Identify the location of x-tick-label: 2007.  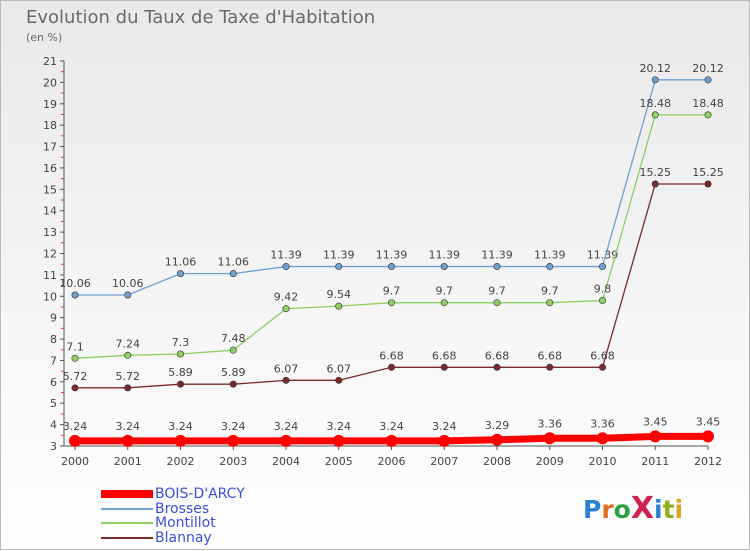
(444, 461).